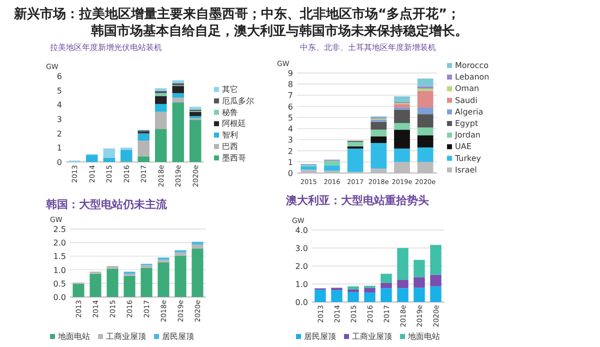 The image size is (600, 347). I want to click on legend-label: 其它, so click(230, 89).